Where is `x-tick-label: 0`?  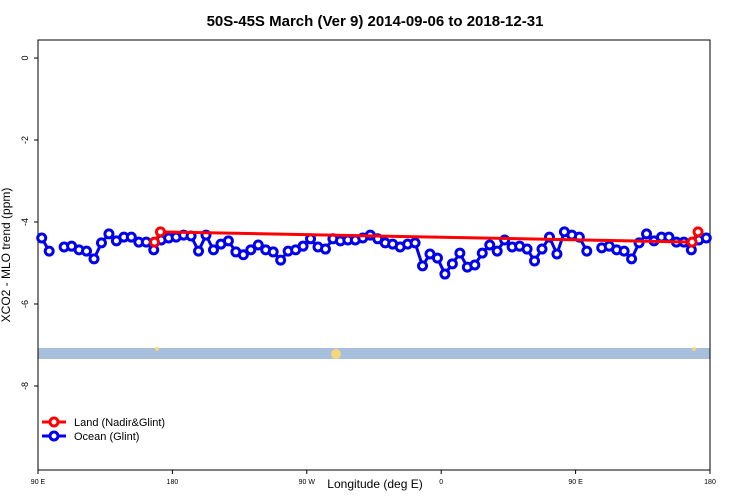 x-tick-label: 0 is located at coordinates (441, 482).